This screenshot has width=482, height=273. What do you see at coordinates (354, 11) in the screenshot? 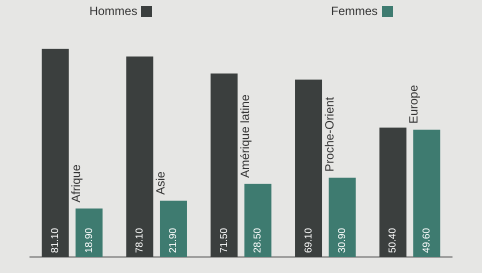
I see `legend-label: Femmes` at bounding box center [354, 11].